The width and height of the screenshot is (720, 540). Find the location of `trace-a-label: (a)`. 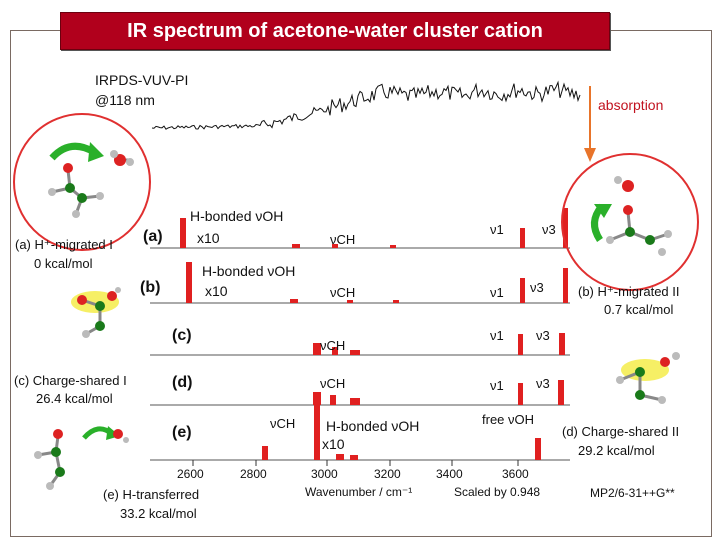

trace-a-label: (a) is located at coordinates (153, 236).